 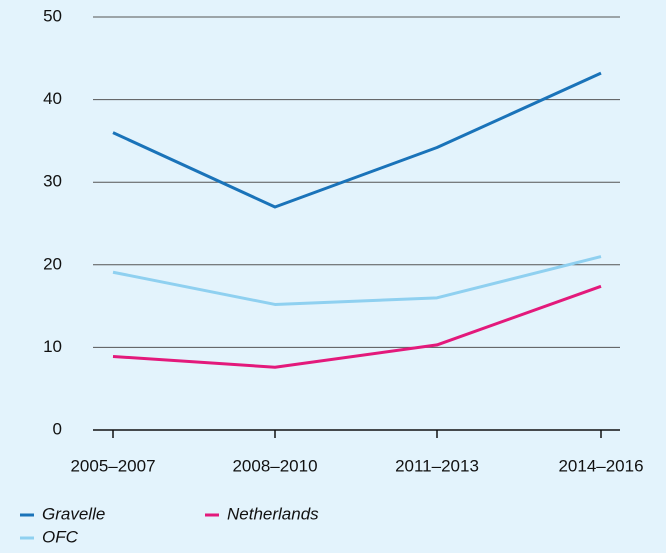 What do you see at coordinates (112, 465) in the screenshot?
I see `x-tick-label: 2005–2007` at bounding box center [112, 465].